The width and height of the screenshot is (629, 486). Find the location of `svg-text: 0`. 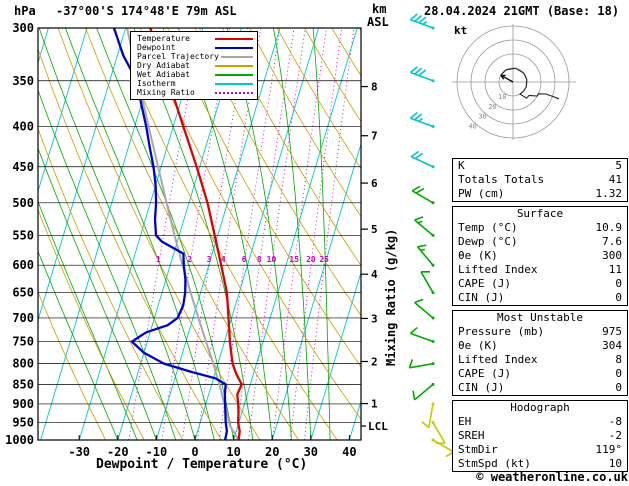

svg-text: 0 is located at coordinates (194, 452).